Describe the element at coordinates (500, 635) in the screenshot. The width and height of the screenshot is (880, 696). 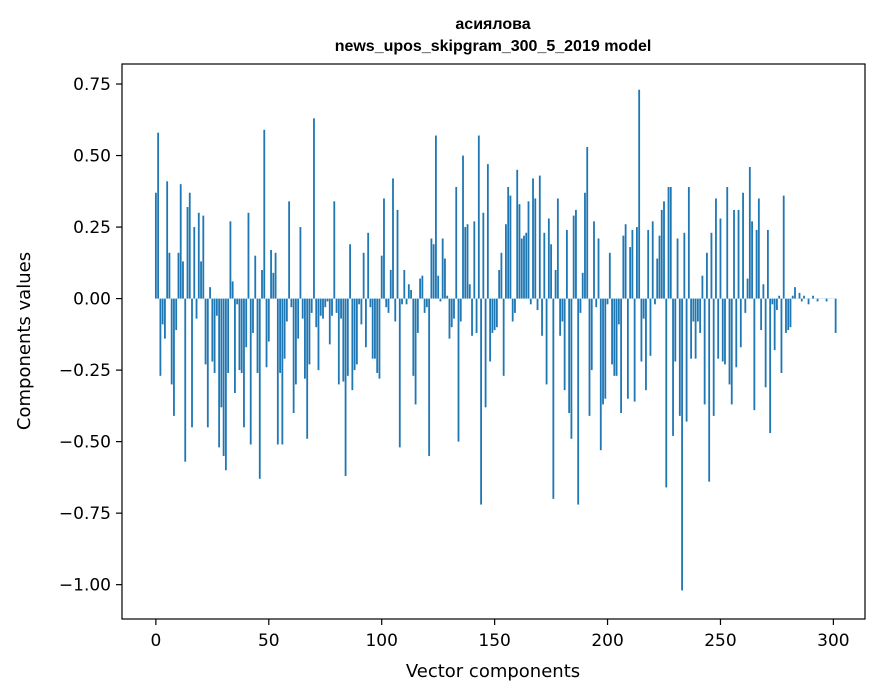
I see `x-axis: 0 50 100 150 200 250 300` at that location.